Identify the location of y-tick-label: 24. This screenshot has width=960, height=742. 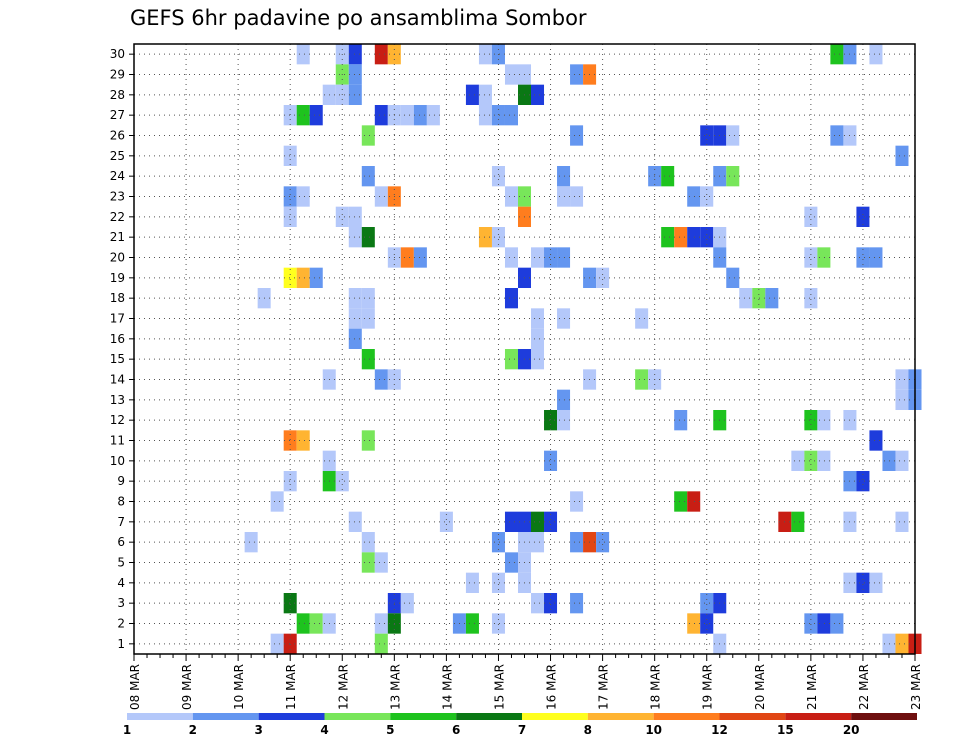
(117, 176).